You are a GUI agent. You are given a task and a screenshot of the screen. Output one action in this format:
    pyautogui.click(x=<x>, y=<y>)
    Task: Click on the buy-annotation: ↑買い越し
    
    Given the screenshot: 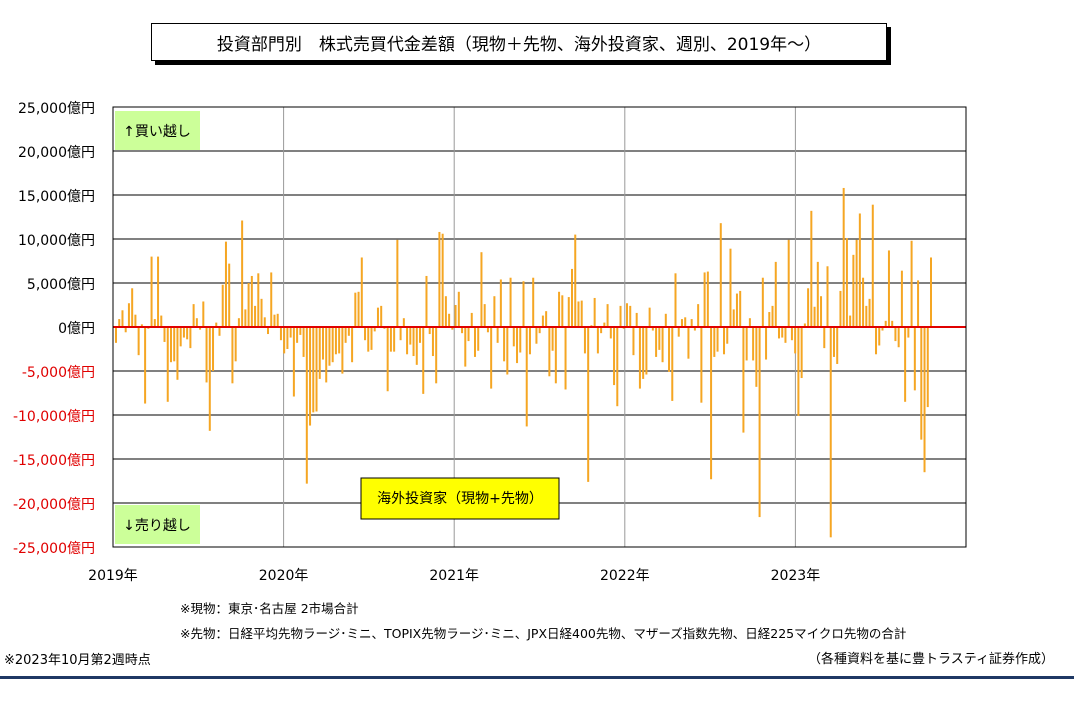 What is the action you would take?
    pyautogui.click(x=157, y=132)
    